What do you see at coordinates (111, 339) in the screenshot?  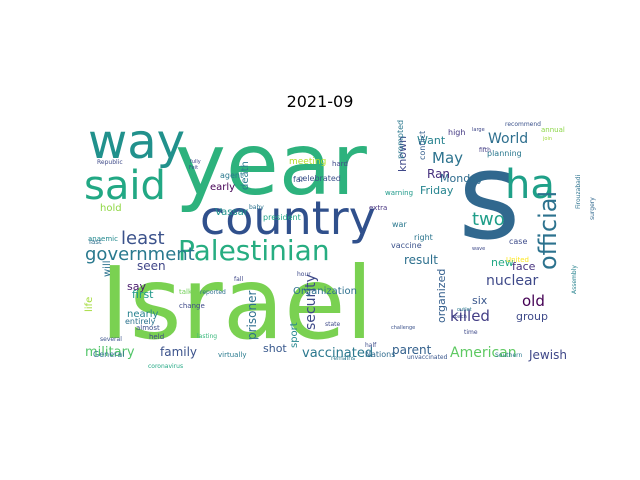 I see `cloud-word: several` at bounding box center [111, 339].